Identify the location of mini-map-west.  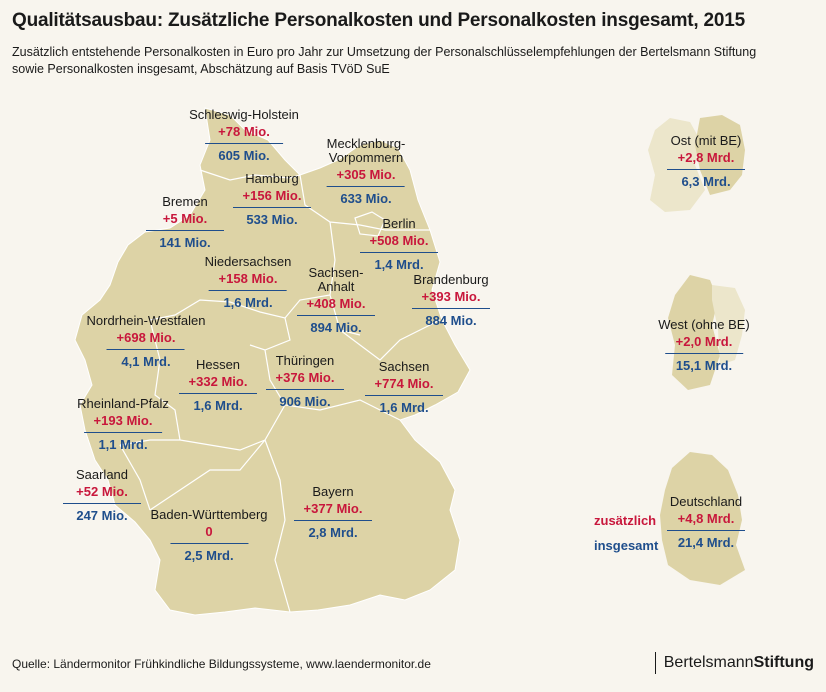
(706, 332).